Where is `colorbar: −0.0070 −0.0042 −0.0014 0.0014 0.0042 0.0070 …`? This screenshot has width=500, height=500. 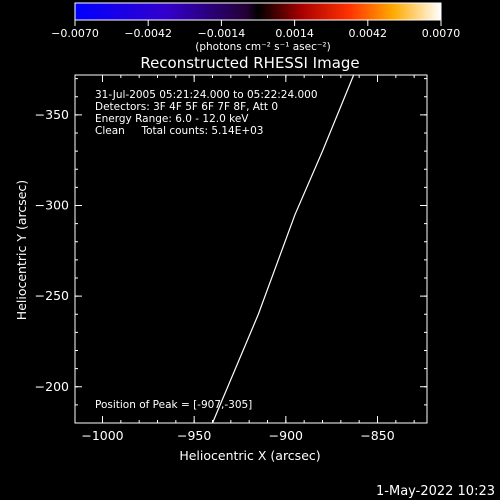 colorbar: −0.0070 −0.0042 −0.0014 0.0014 0.0042 0.0070 … is located at coordinates (255, 27).